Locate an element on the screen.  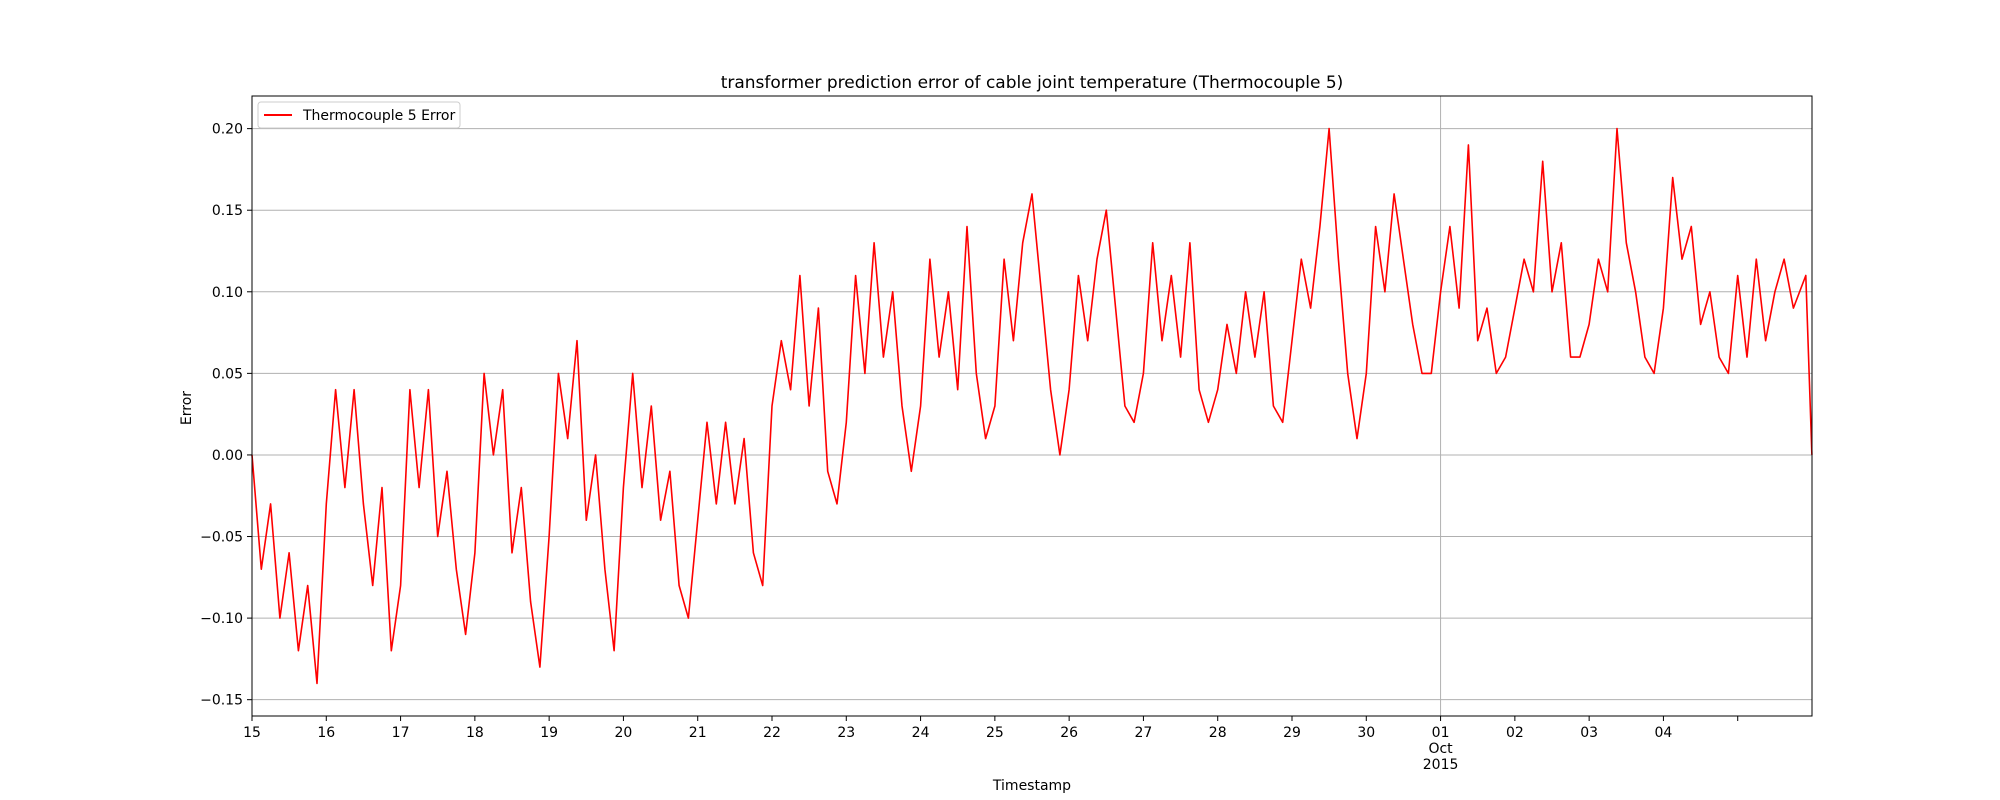
x-tick-label: 24 is located at coordinates (921, 733).